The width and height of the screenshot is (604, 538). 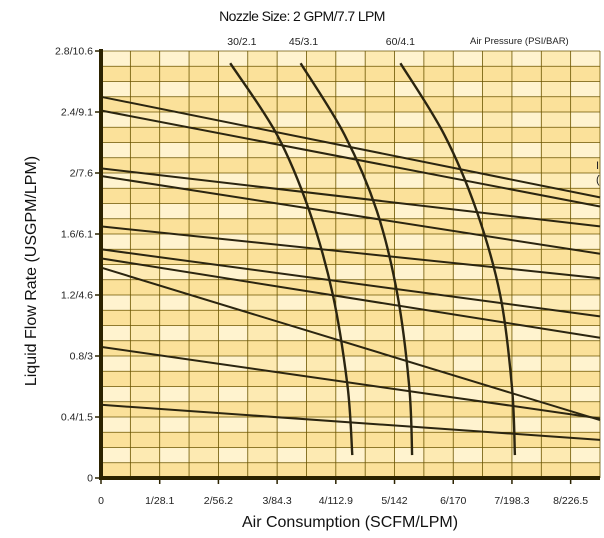 What do you see at coordinates (570, 501) in the screenshot?
I see `x-tick-label: 8/226.5` at bounding box center [570, 501].